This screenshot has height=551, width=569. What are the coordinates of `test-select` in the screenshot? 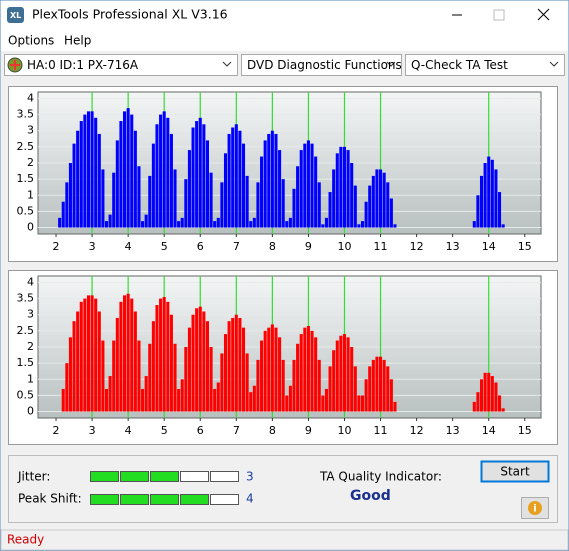 It's located at (485, 65).